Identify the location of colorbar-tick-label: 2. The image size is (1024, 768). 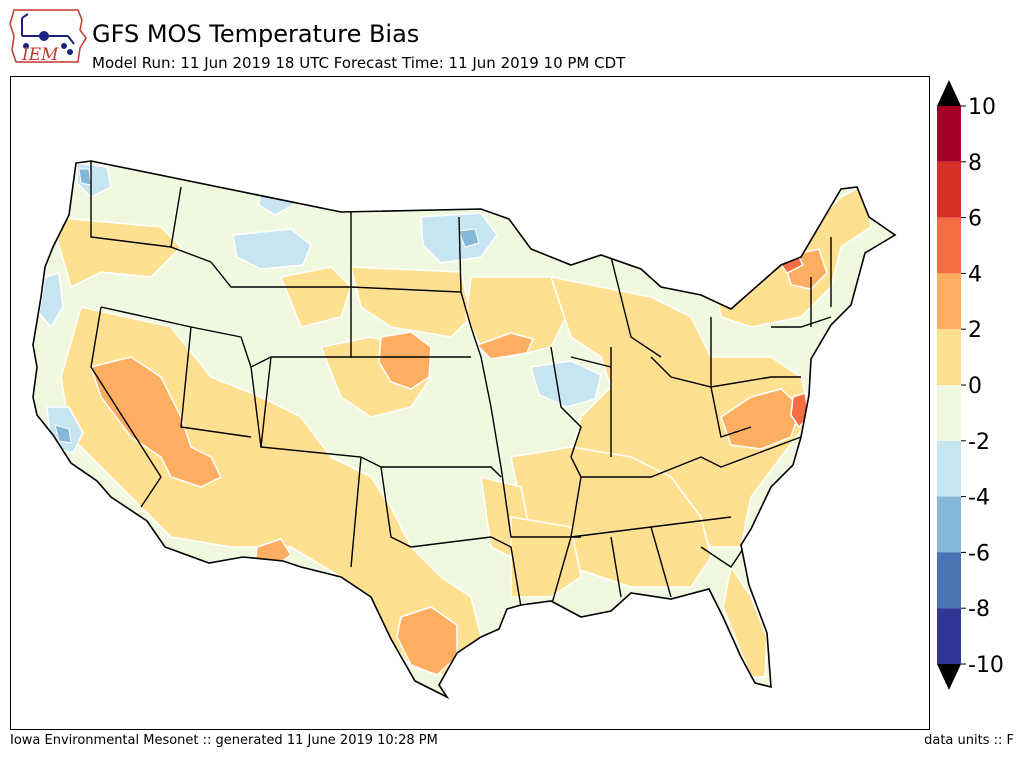
(975, 330).